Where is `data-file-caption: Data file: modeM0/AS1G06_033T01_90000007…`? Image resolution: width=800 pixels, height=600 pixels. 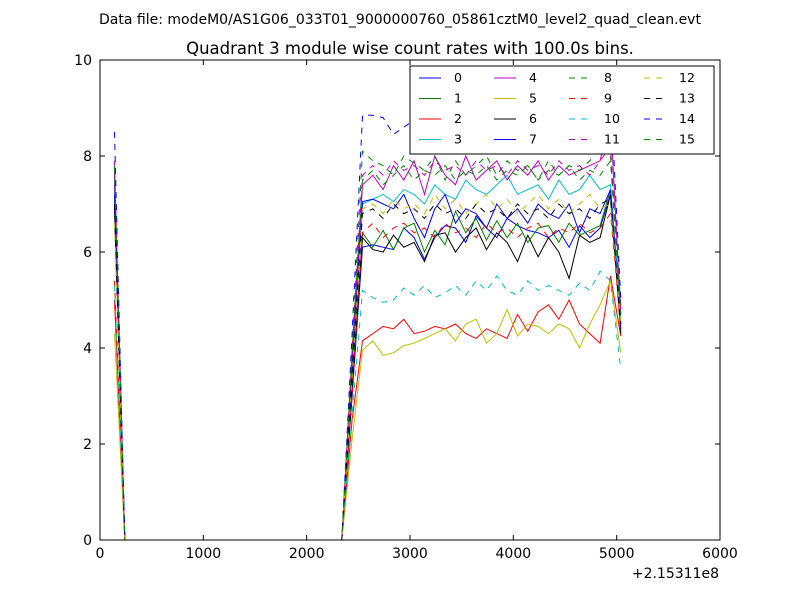
data-file-caption: Data file: modeM0/AS1G06_033T01_90000007… is located at coordinates (400, 20).